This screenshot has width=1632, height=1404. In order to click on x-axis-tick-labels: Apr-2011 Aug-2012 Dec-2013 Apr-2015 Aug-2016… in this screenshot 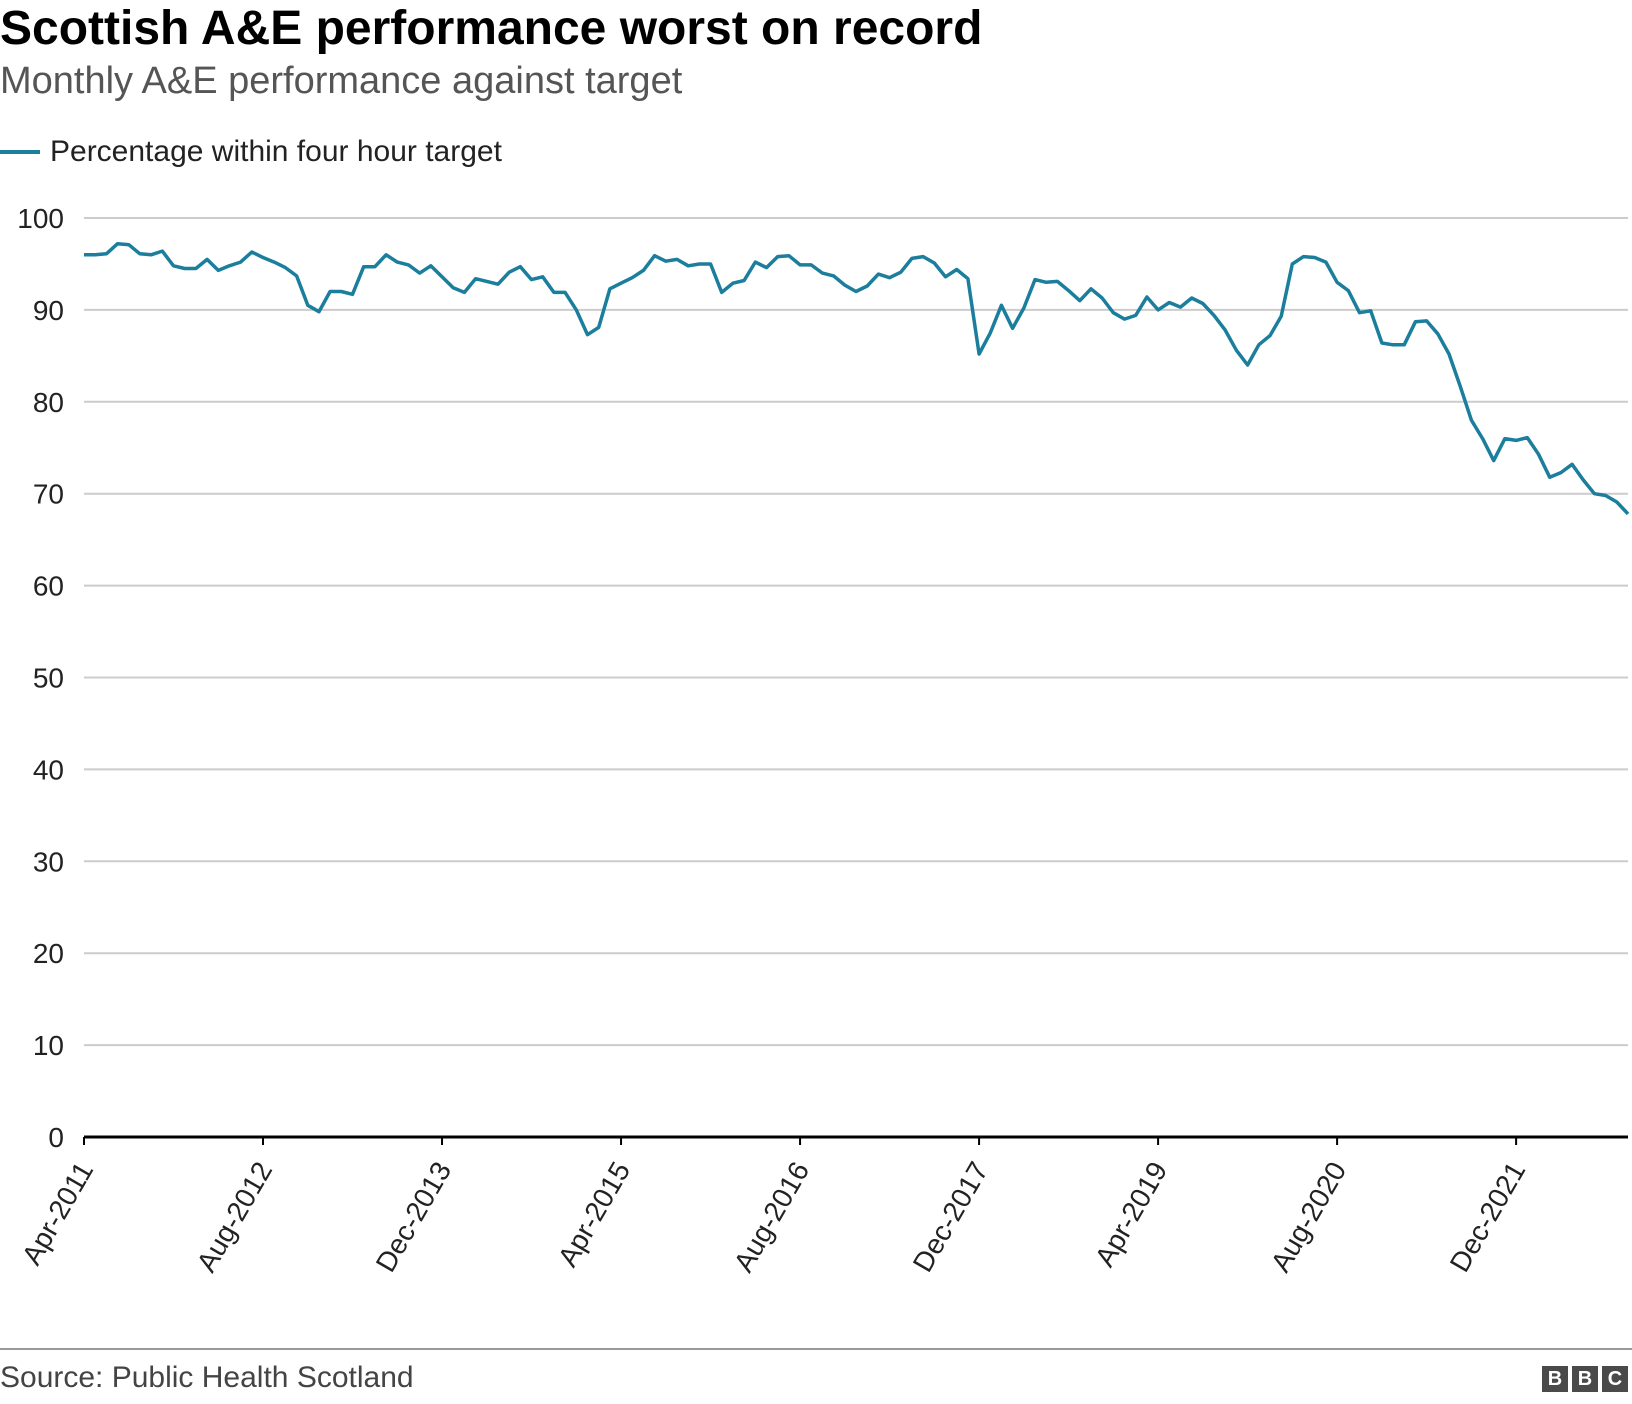, I will do `click(774, 1207)`.